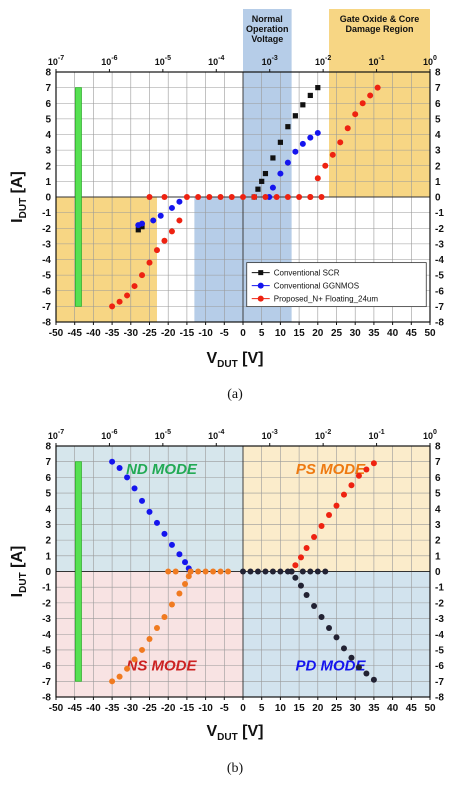  Describe the element at coordinates (439, 291) in the screenshot. I see `y-tick-label-right: -6` at that location.